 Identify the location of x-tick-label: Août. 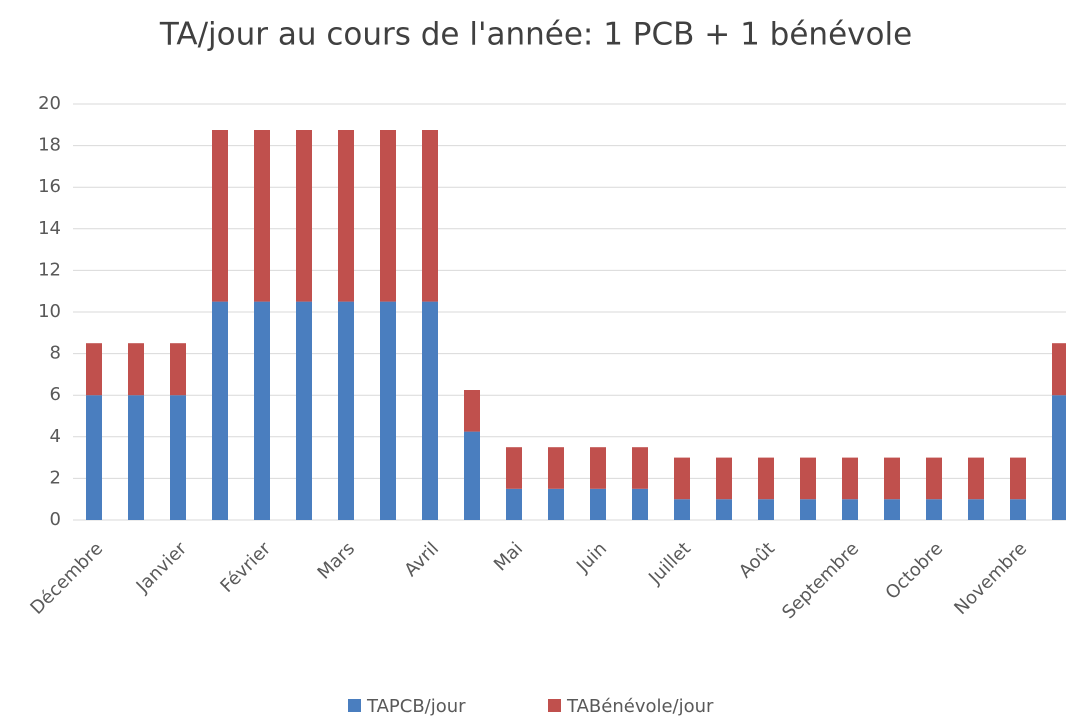
(757, 560).